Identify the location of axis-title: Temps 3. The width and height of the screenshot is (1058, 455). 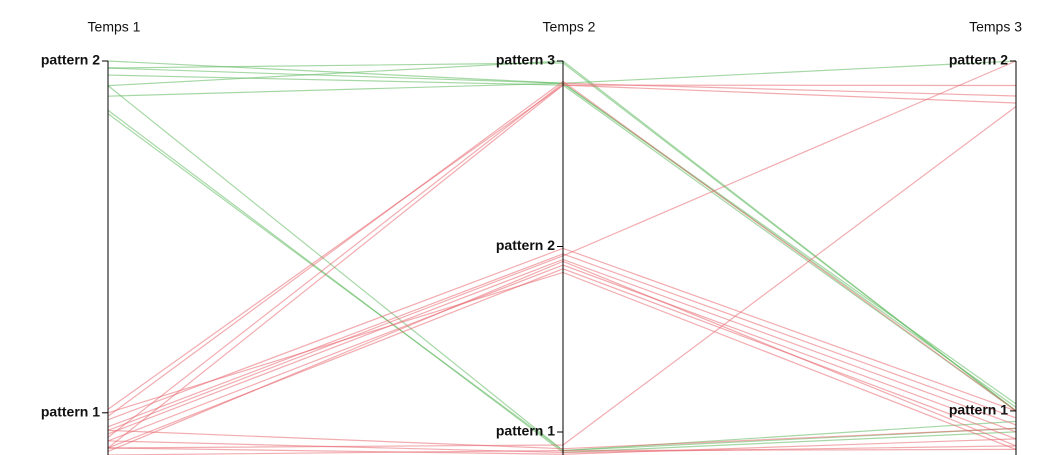
(995, 27).